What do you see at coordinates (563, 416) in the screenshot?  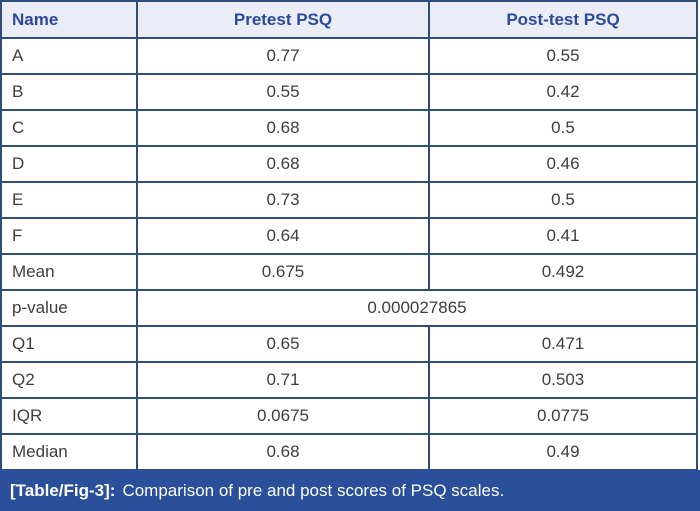 I see `posttest-value-cell: 0.0775` at bounding box center [563, 416].